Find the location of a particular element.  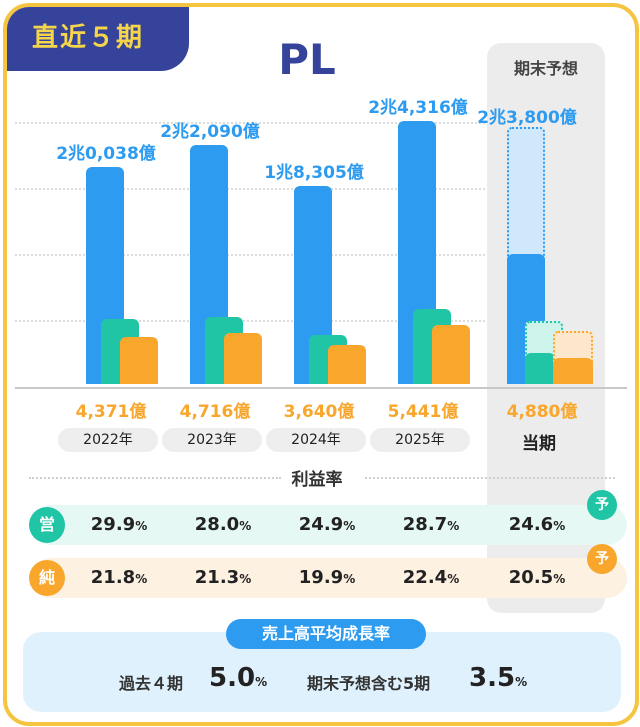

x-axis-baseline is located at coordinates (321, 388).